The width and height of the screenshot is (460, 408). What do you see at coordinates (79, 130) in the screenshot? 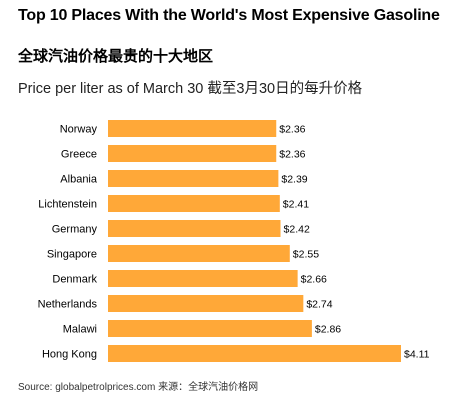
I see `category-label: Norway` at bounding box center [79, 130].